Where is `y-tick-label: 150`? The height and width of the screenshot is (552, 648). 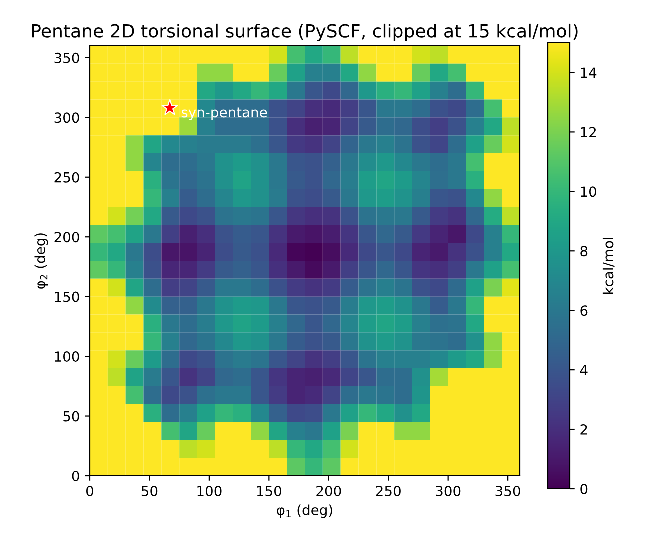
y-tick-label: 150 is located at coordinates (67, 297).